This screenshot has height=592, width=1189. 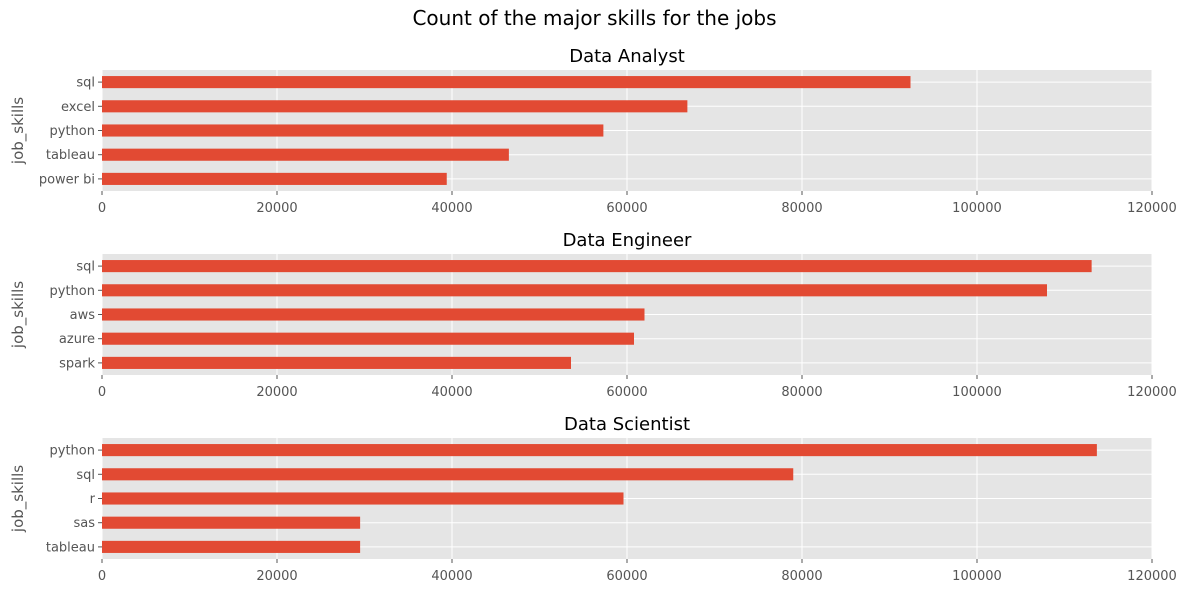 What do you see at coordinates (274, 178) in the screenshot?
I see `bar-power-bi` at bounding box center [274, 178].